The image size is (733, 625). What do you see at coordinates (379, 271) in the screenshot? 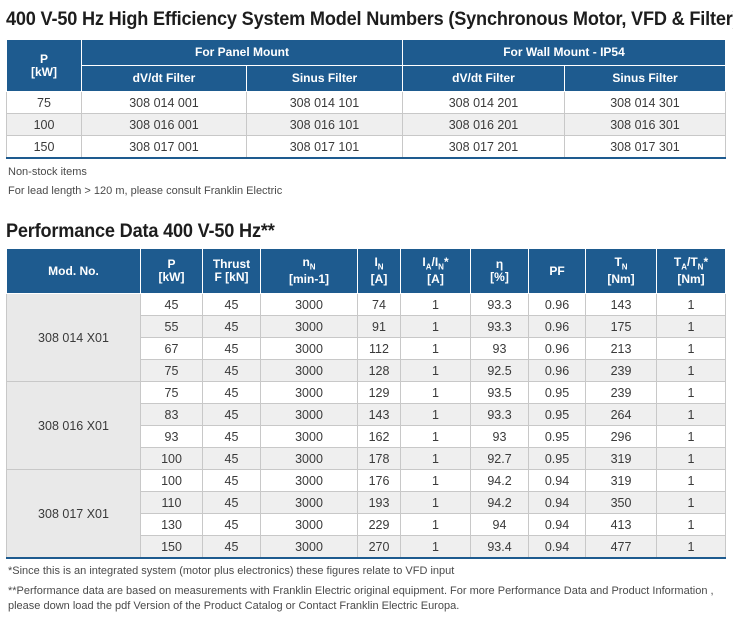
I see `current-header: IN [A]` at bounding box center [379, 271].